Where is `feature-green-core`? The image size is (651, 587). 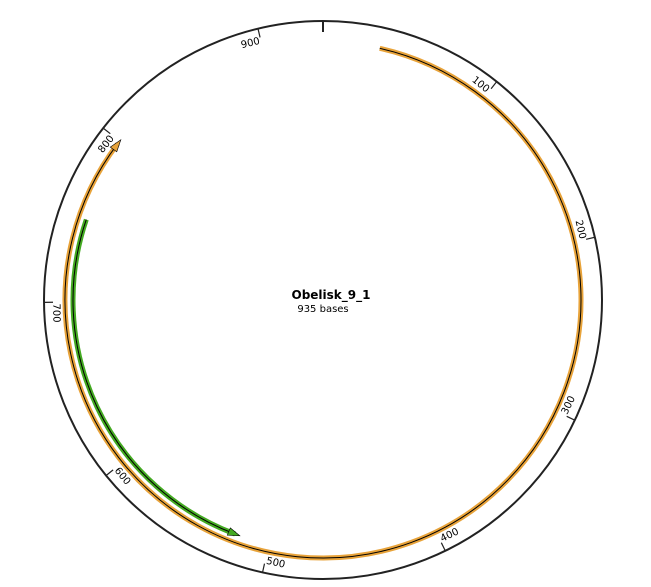
feature-green-core is located at coordinates (154, 377).